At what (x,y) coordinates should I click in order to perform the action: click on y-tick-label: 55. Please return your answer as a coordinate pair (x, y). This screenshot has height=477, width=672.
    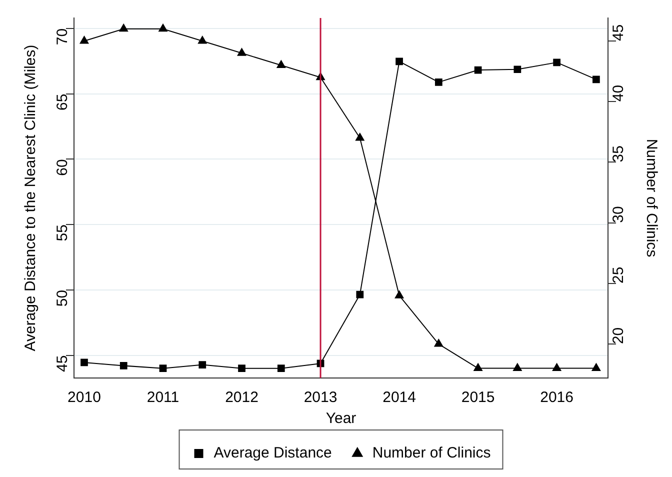
    Looking at the image, I should click on (63, 233).